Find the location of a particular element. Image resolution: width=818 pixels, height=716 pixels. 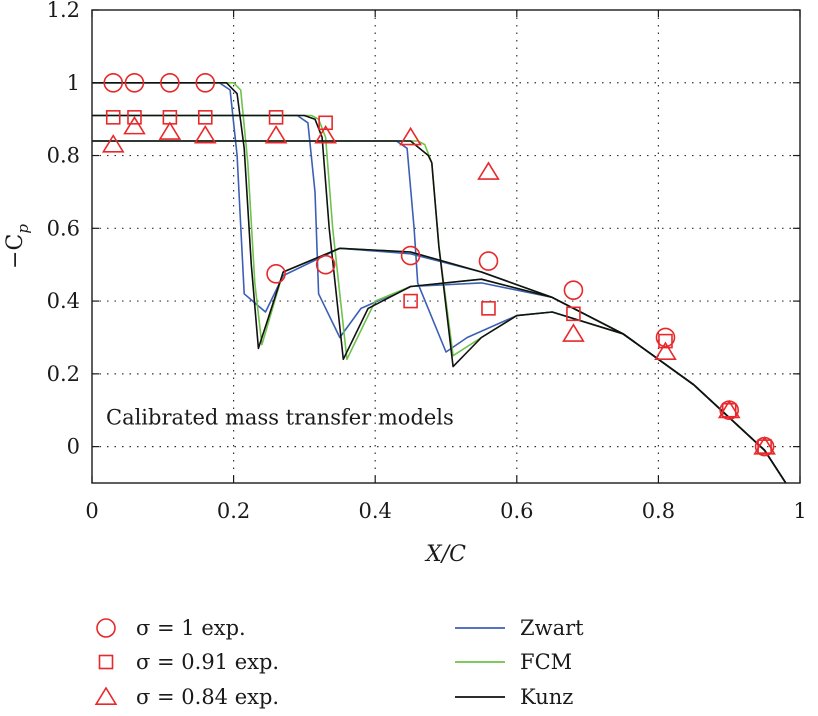

x-axis-label: X/C is located at coordinates (445, 554).